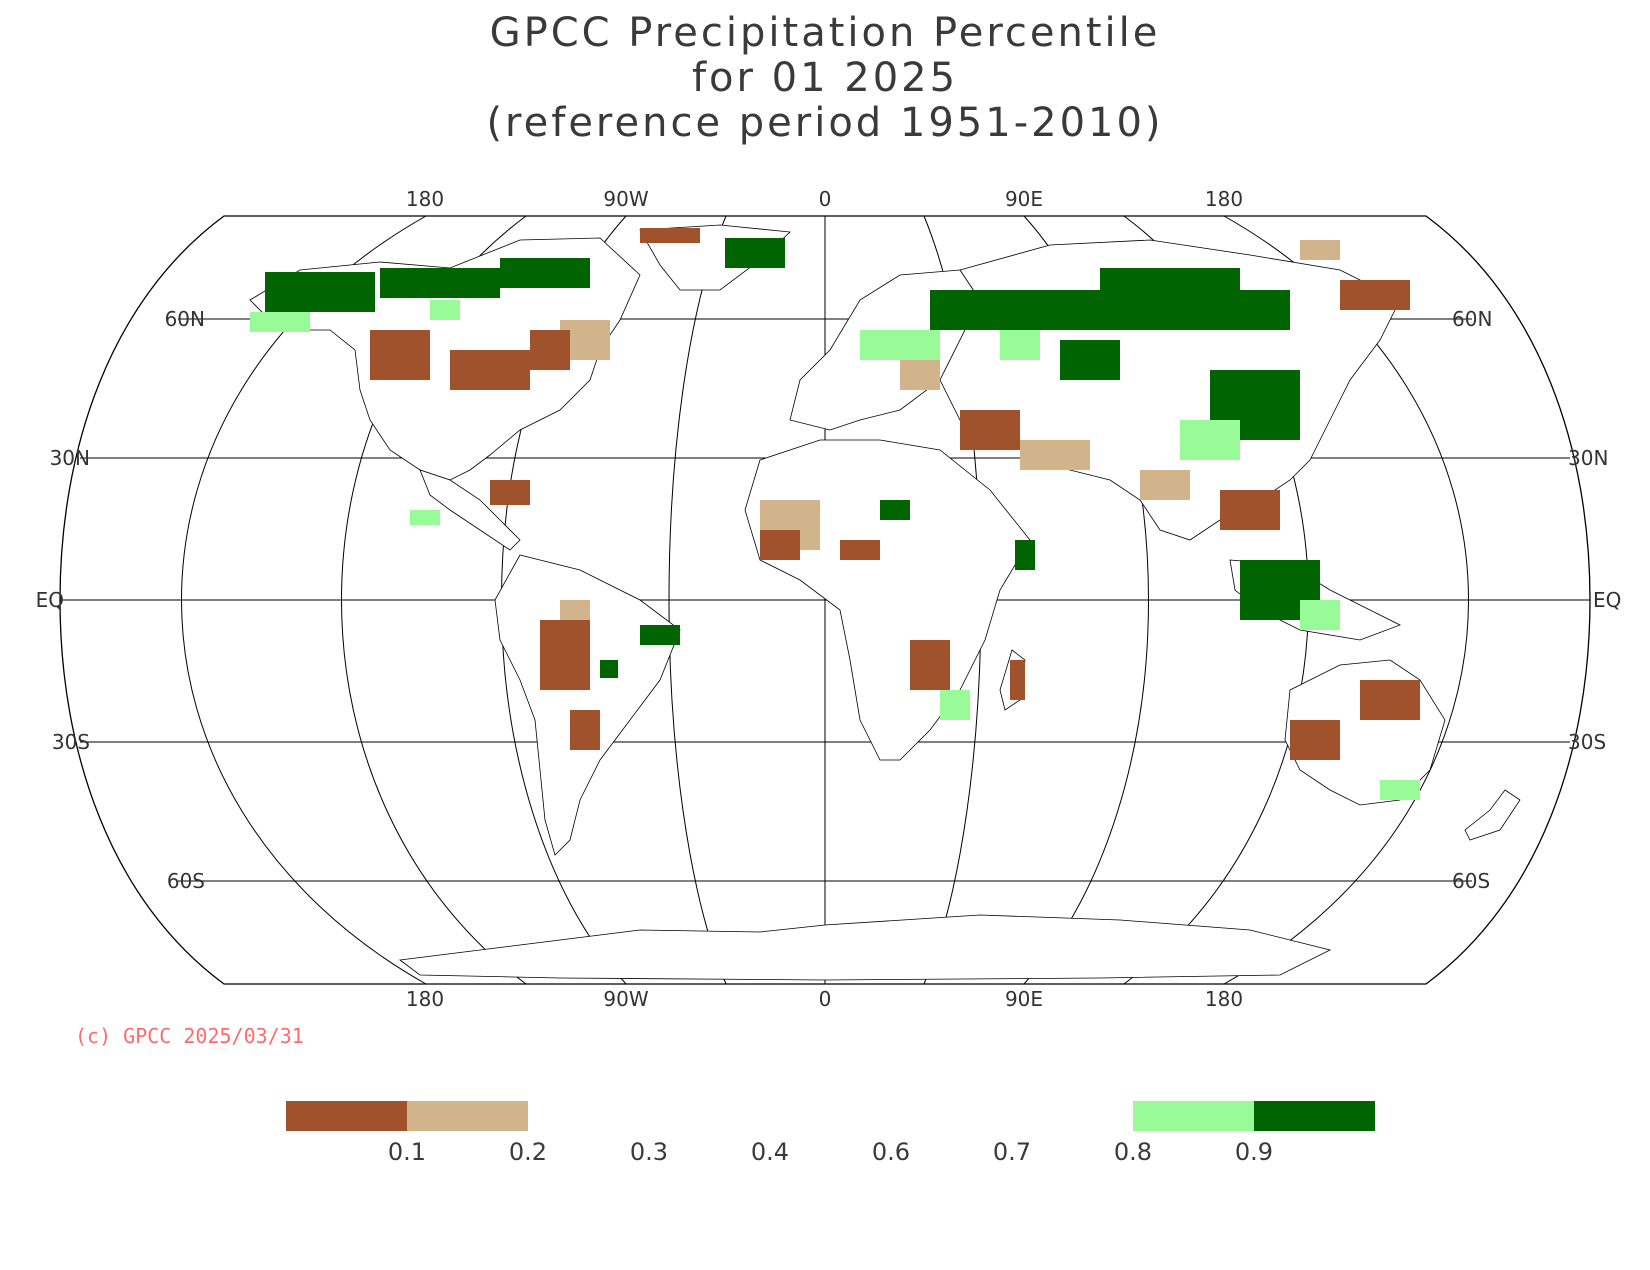 This screenshot has width=1650, height=1270. Describe the element at coordinates (891, 1152) in the screenshot. I see `legend-tick-label: 0.6` at that location.